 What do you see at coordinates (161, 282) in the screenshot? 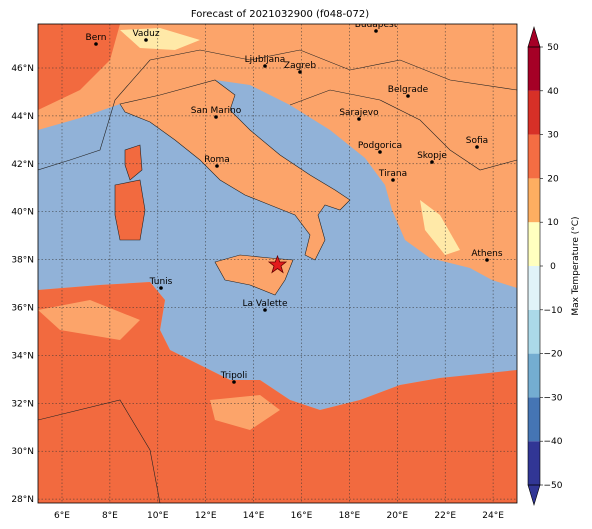
I see `city-label: Tunis` at bounding box center [161, 282].